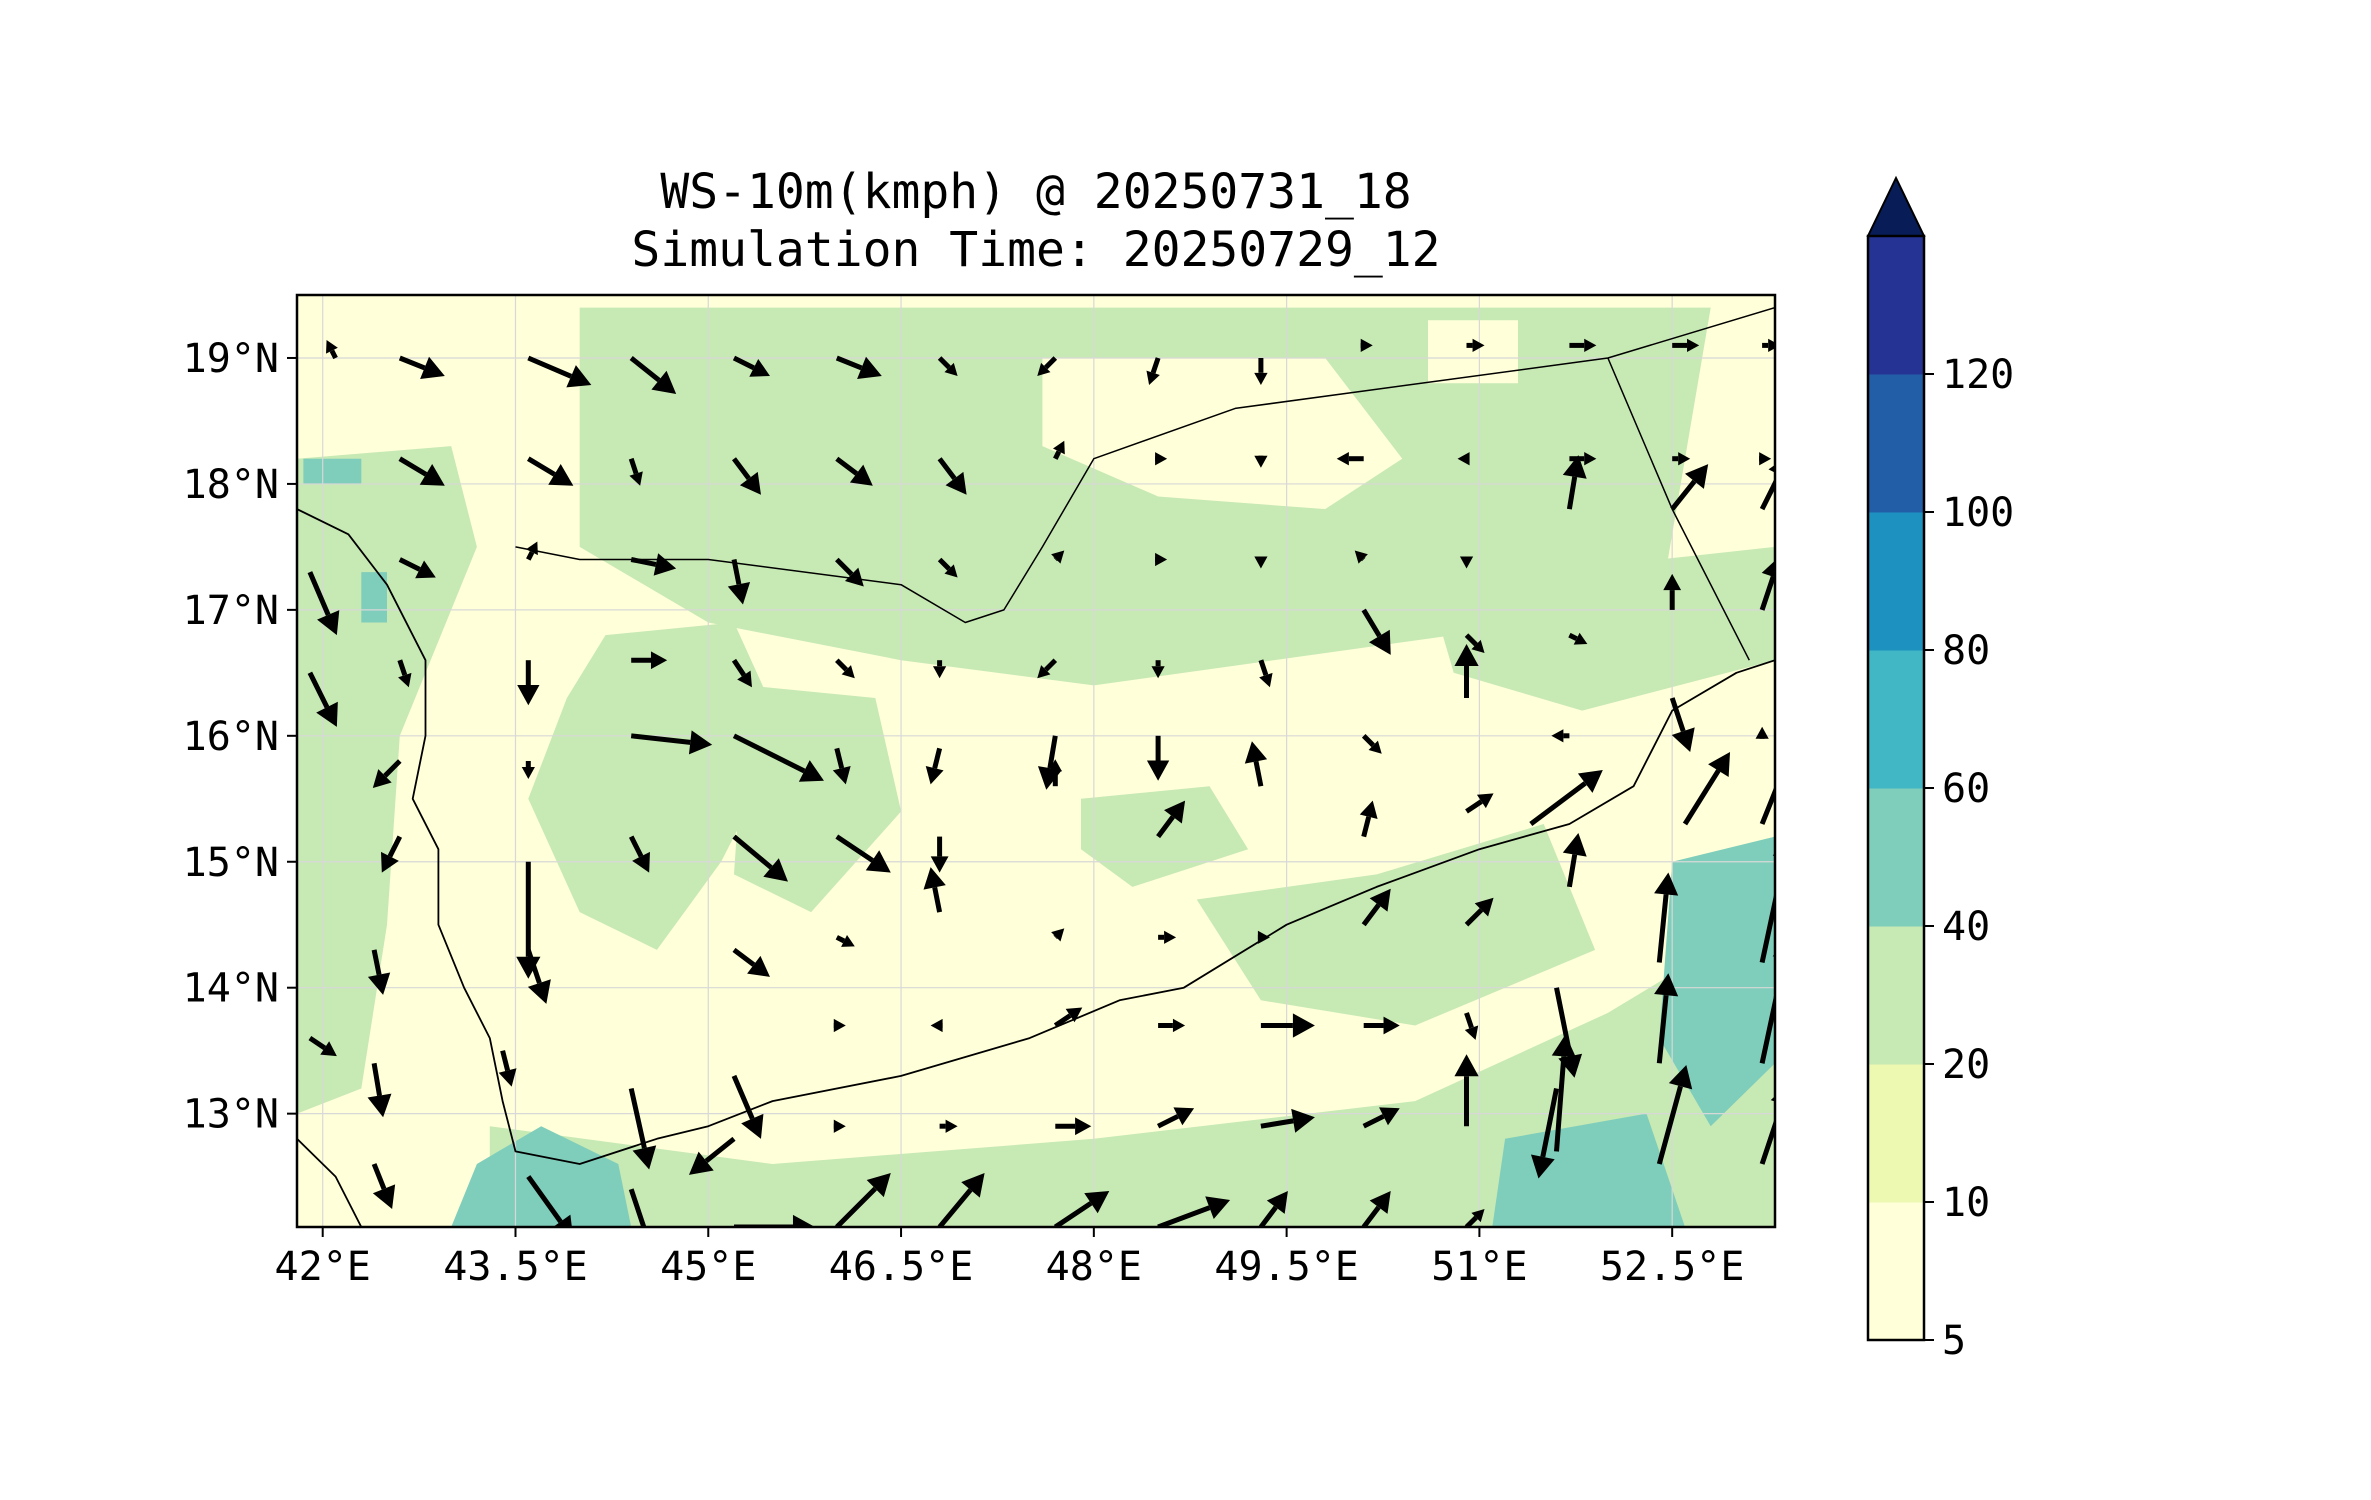  What do you see at coordinates (1966, 1203) in the screenshot?
I see `colorbar-label-1: 10` at bounding box center [1966, 1203].